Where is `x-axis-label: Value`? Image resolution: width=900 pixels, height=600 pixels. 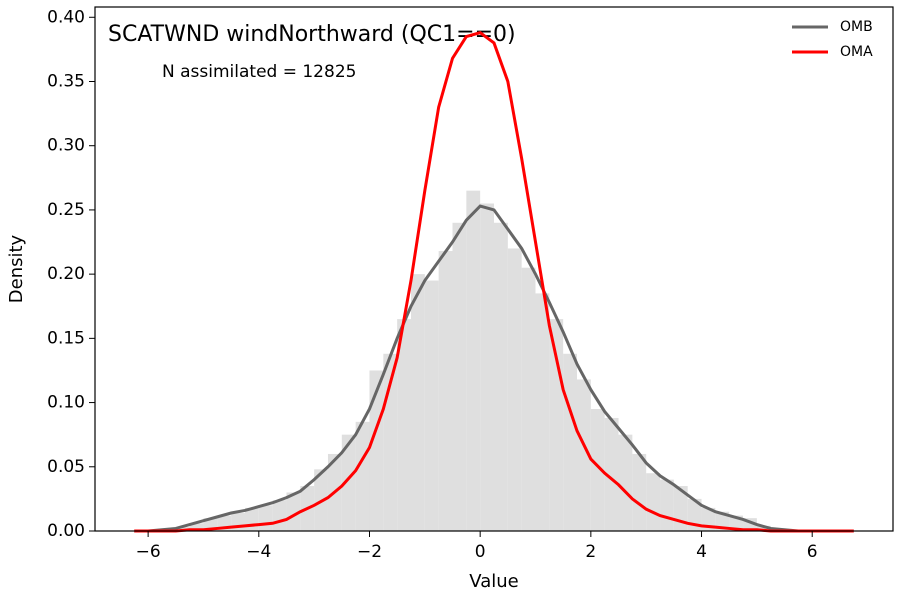
x-axis-label: Value is located at coordinates (493, 581).